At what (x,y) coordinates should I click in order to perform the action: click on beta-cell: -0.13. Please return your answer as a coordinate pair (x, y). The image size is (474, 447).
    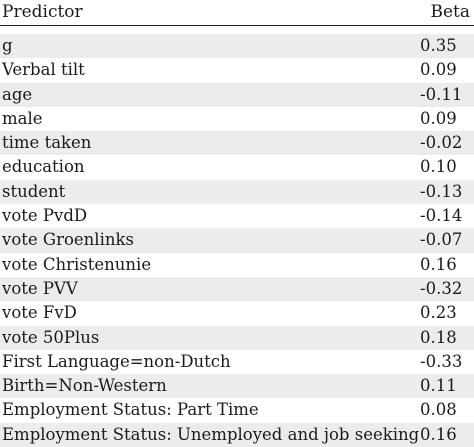
    Looking at the image, I should click on (441, 191).